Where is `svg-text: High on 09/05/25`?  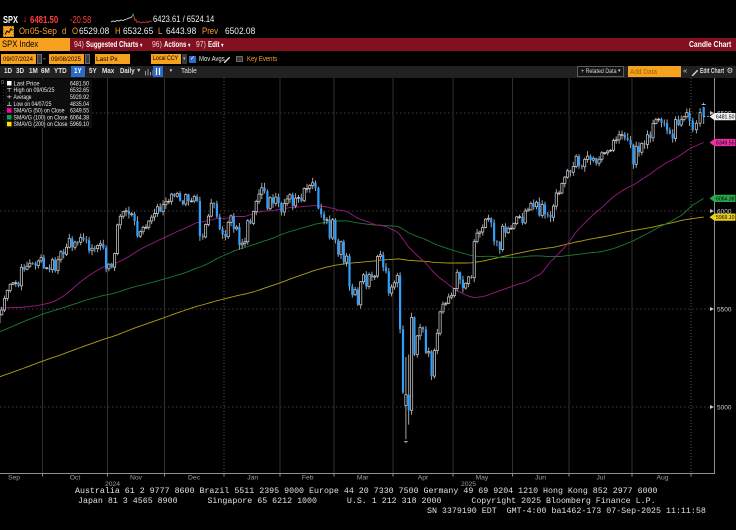 svg-text: High on 09/05/25 is located at coordinates (35, 90).